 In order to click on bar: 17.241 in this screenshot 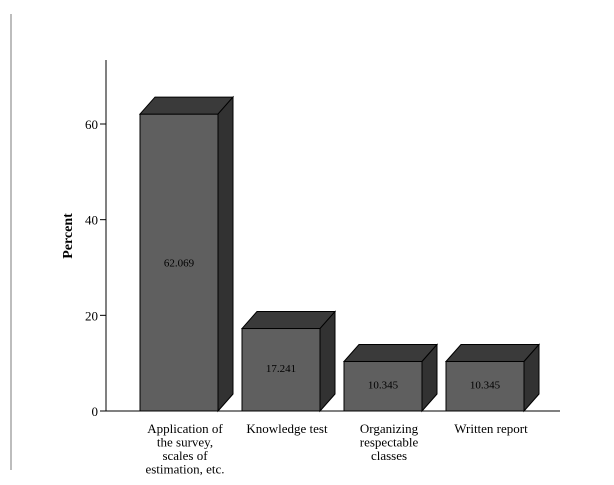, I will do `click(288, 361)`.